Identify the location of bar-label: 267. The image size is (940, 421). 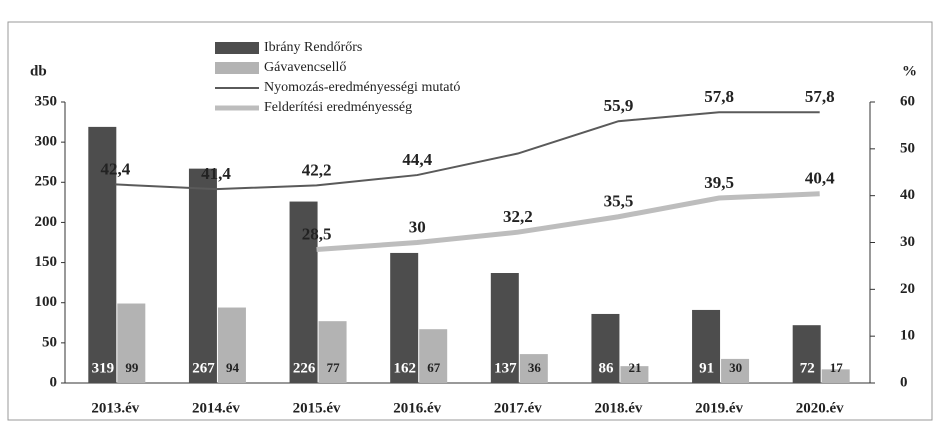
(203, 368).